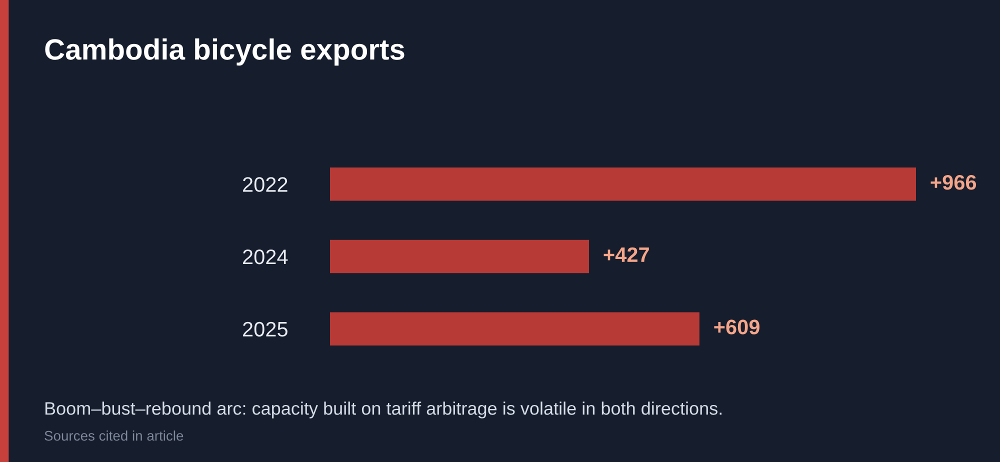 The image size is (1000, 462). Describe the element at coordinates (737, 327) in the screenshot. I see `data-label: +609` at that location.